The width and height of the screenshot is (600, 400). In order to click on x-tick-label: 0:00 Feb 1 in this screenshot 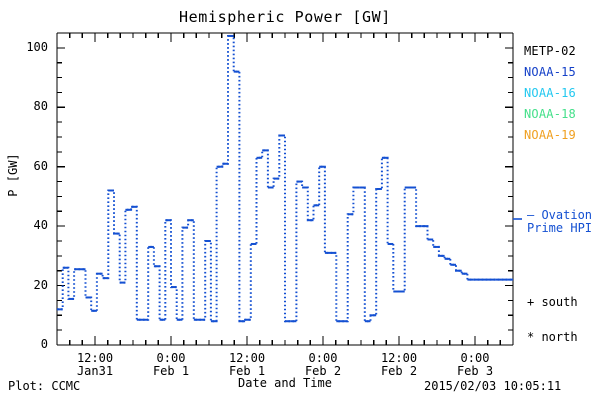, I will do `click(171, 365)`.